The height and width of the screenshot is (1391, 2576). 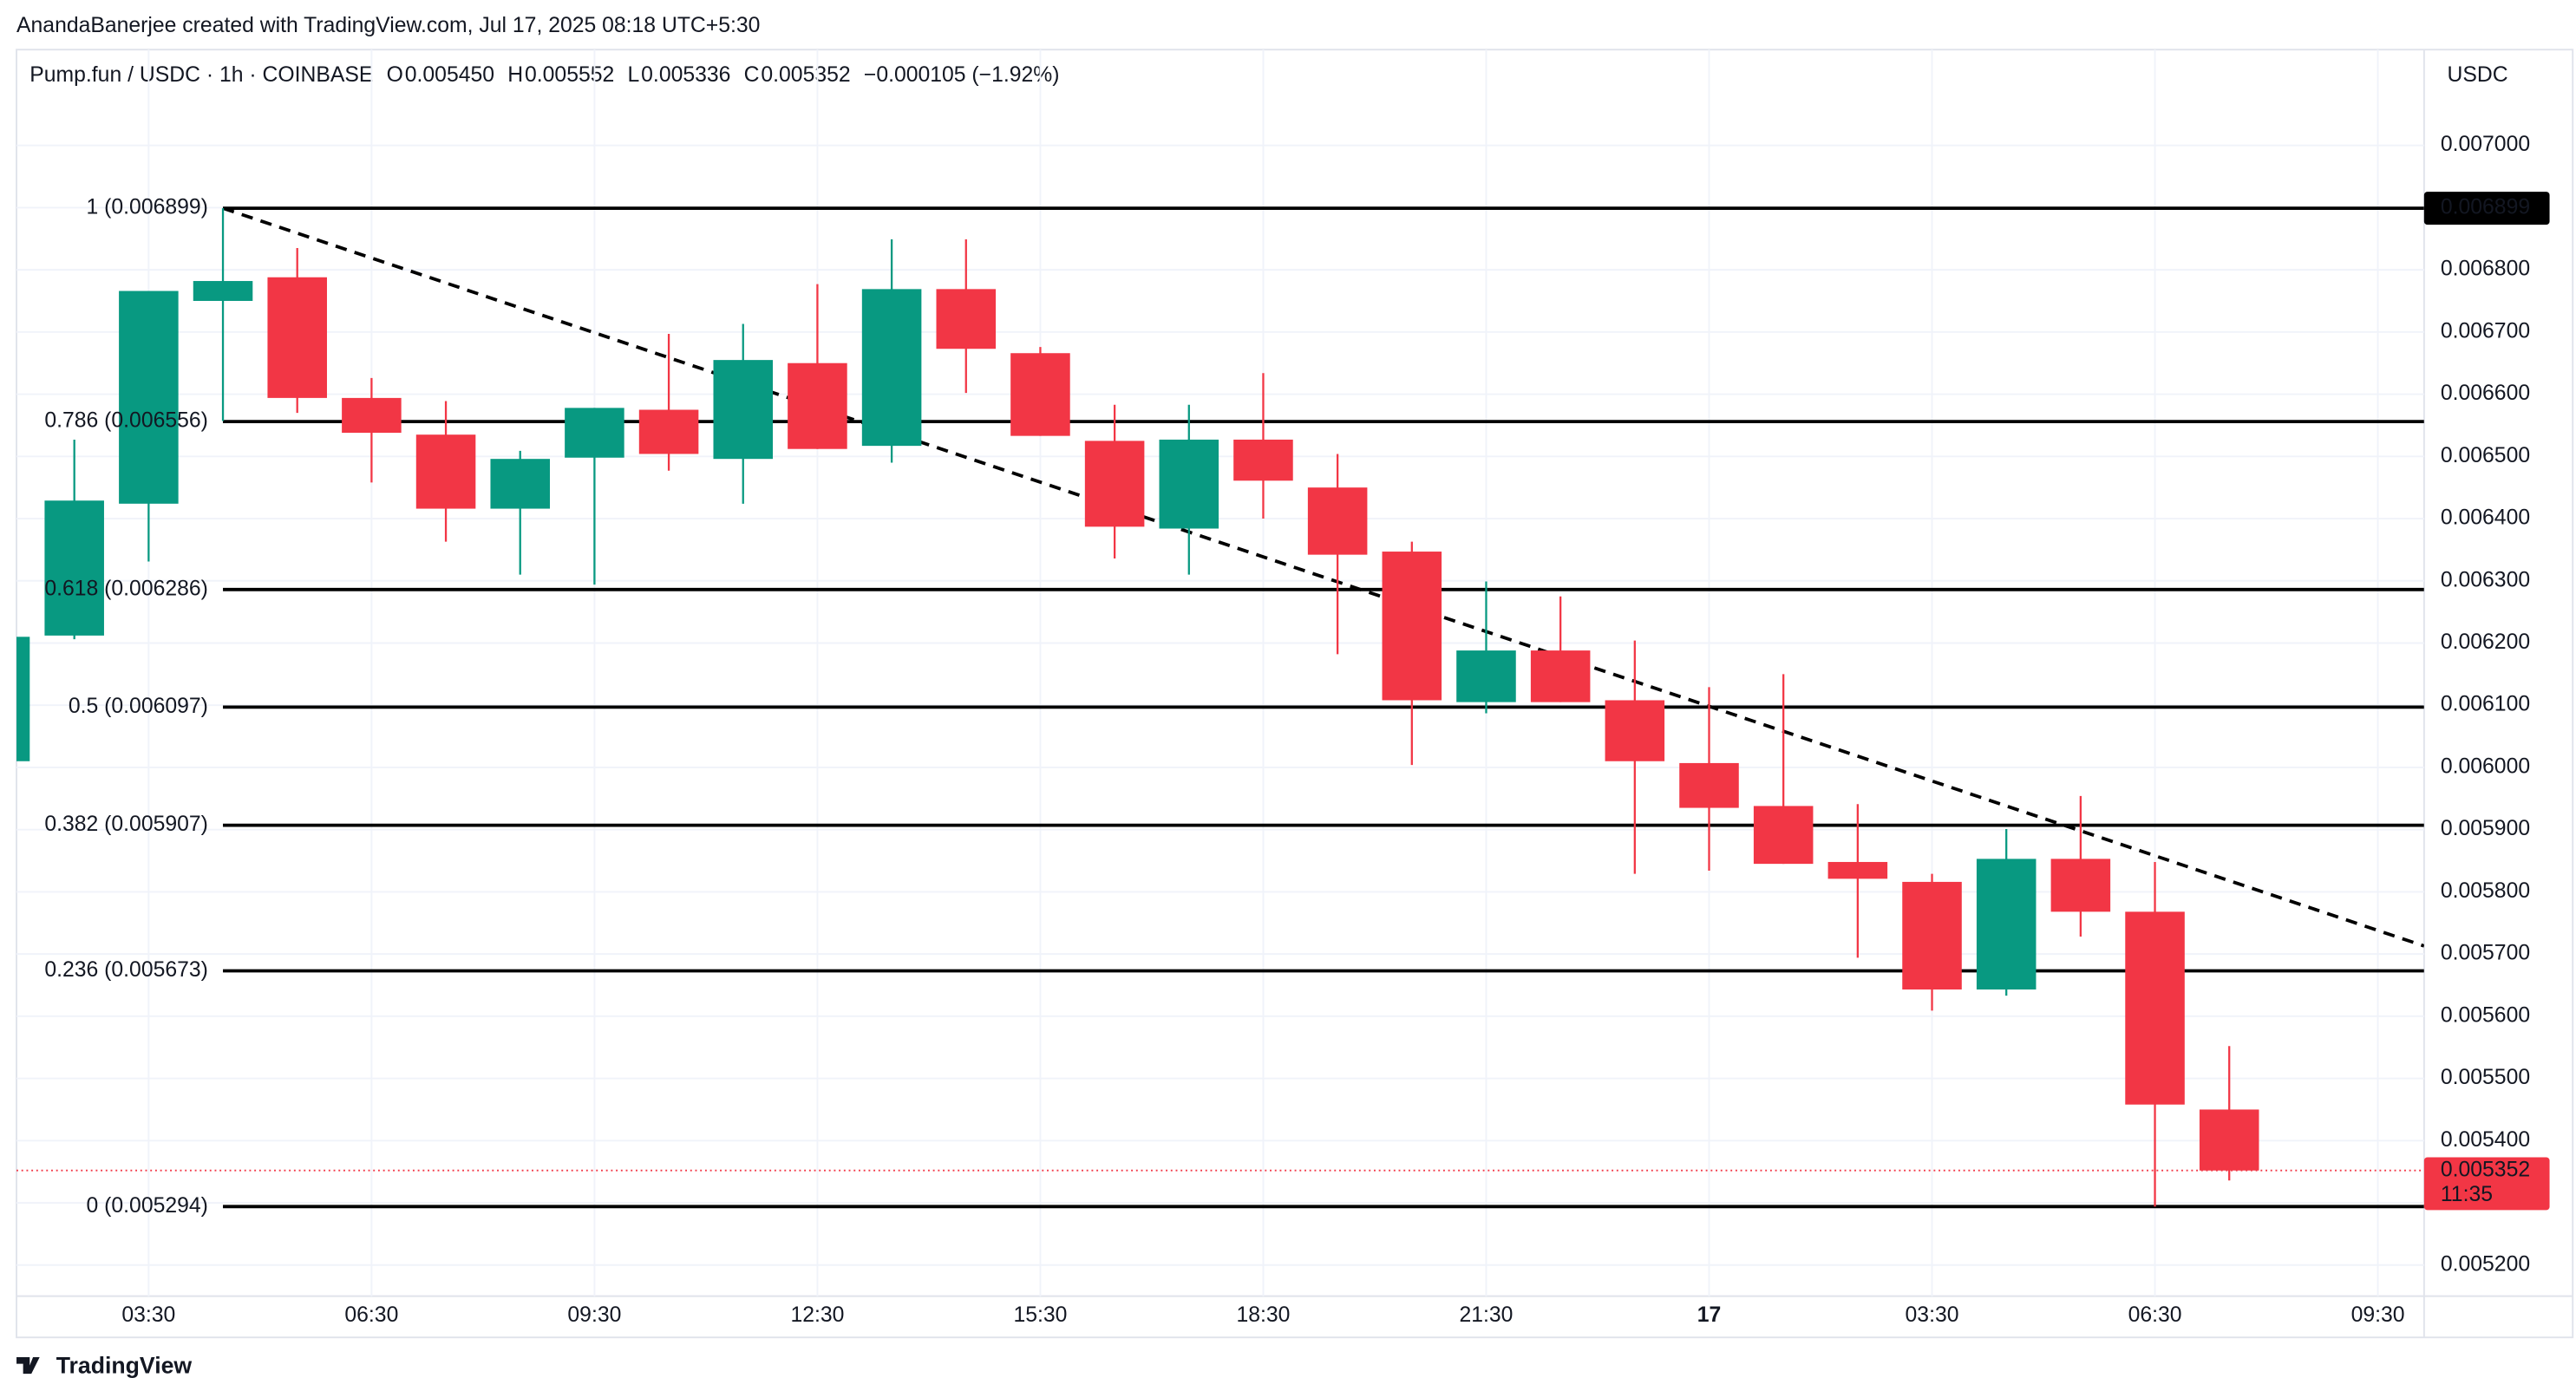 I want to click on currency: USDC, so click(x=2478, y=75).